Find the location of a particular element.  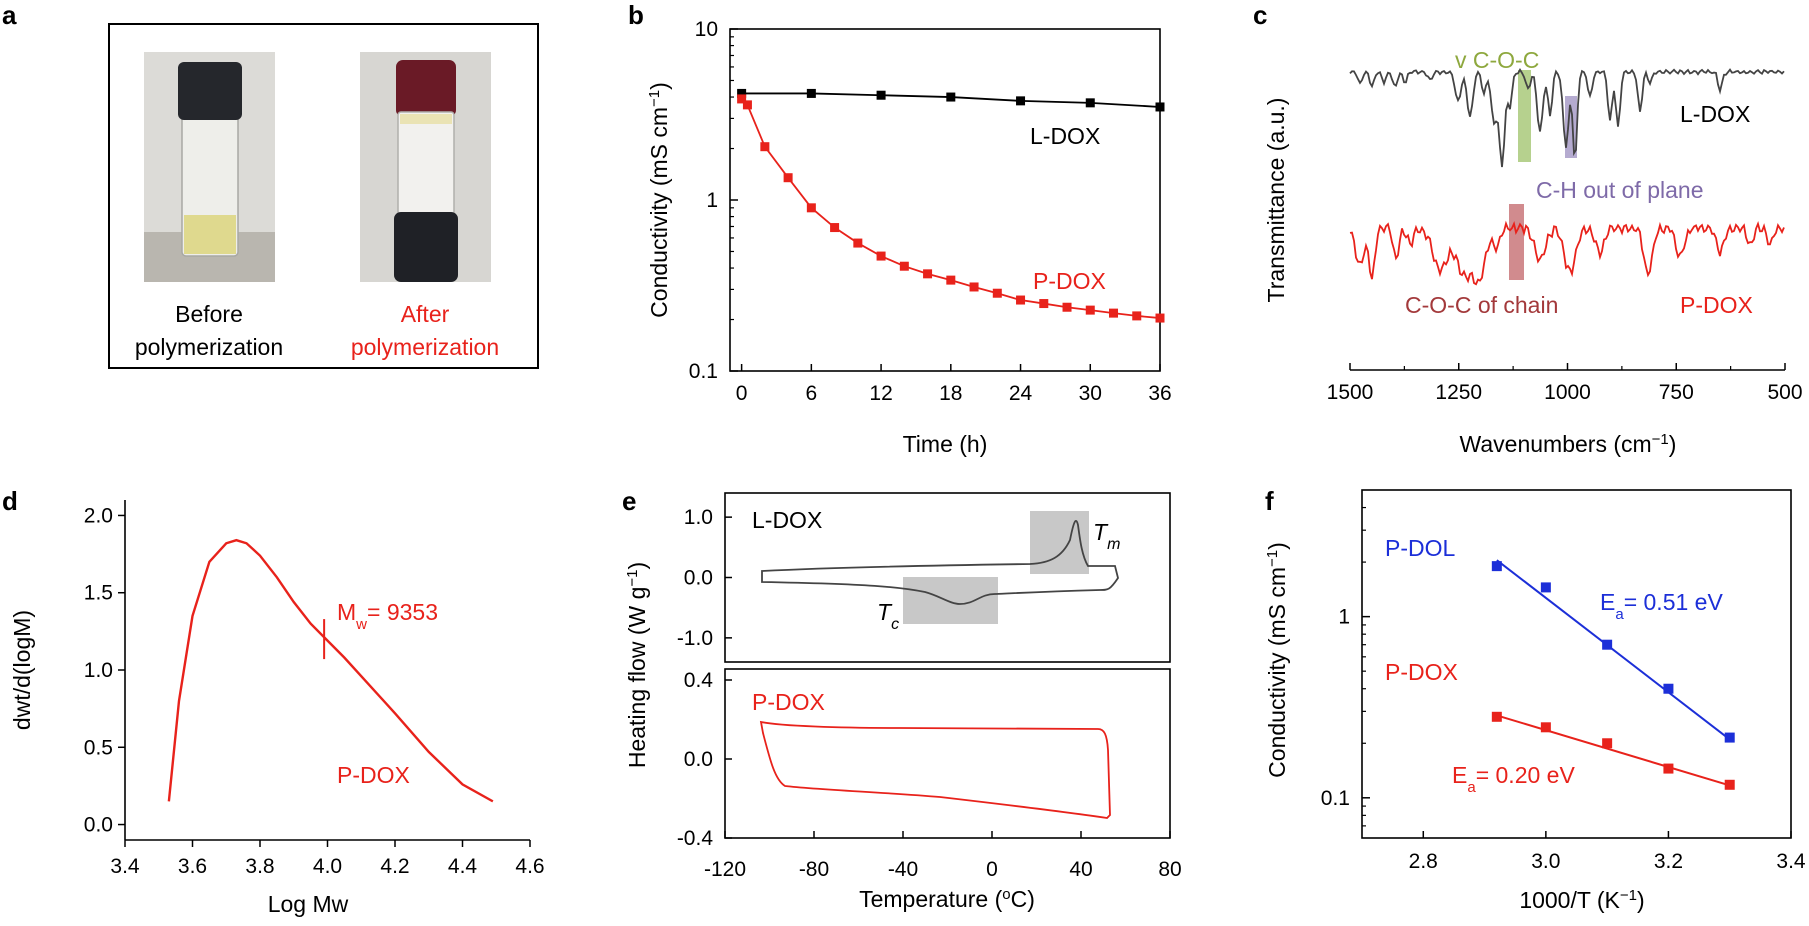

mw-sub: w is located at coordinates (361, 624).